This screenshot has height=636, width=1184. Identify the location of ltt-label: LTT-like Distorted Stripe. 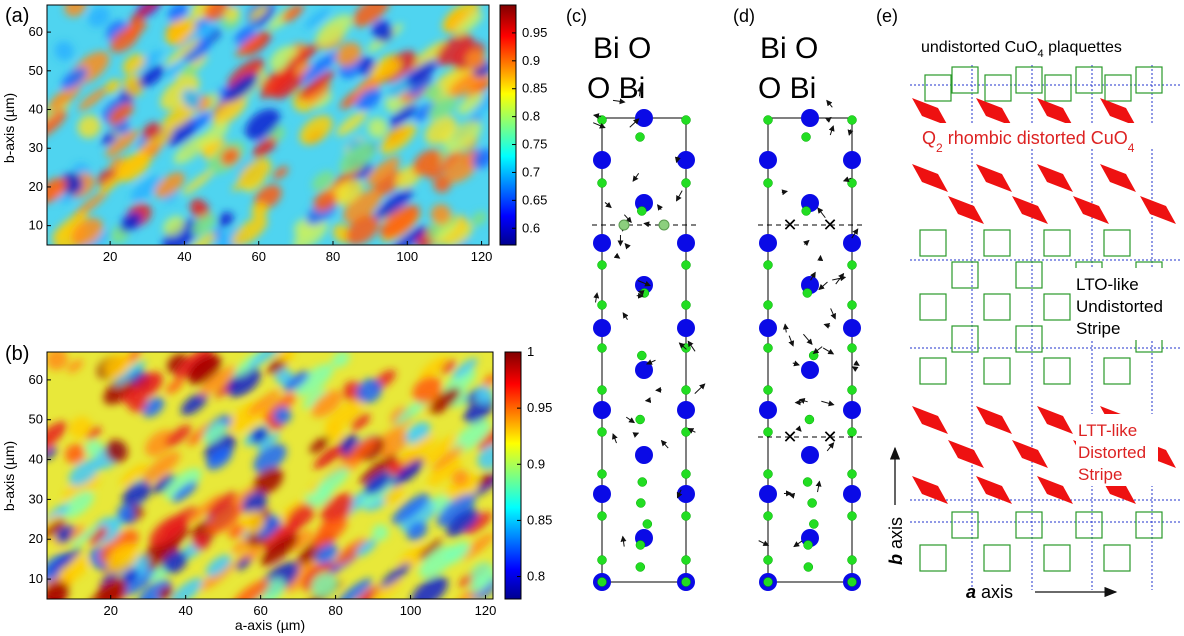
(1117, 450).